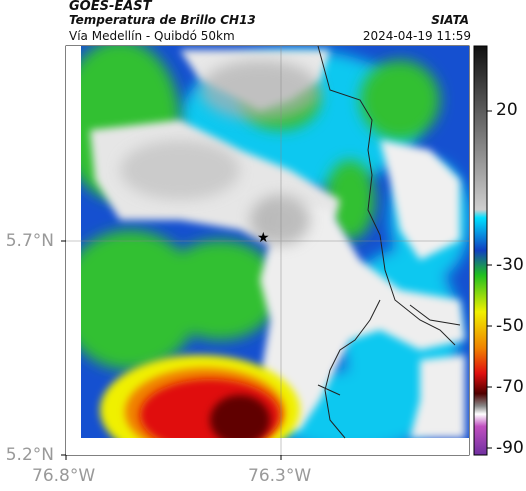  Describe the element at coordinates (162, 20) in the screenshot. I see `product-title: Temperatura de Brillo CH13` at that location.